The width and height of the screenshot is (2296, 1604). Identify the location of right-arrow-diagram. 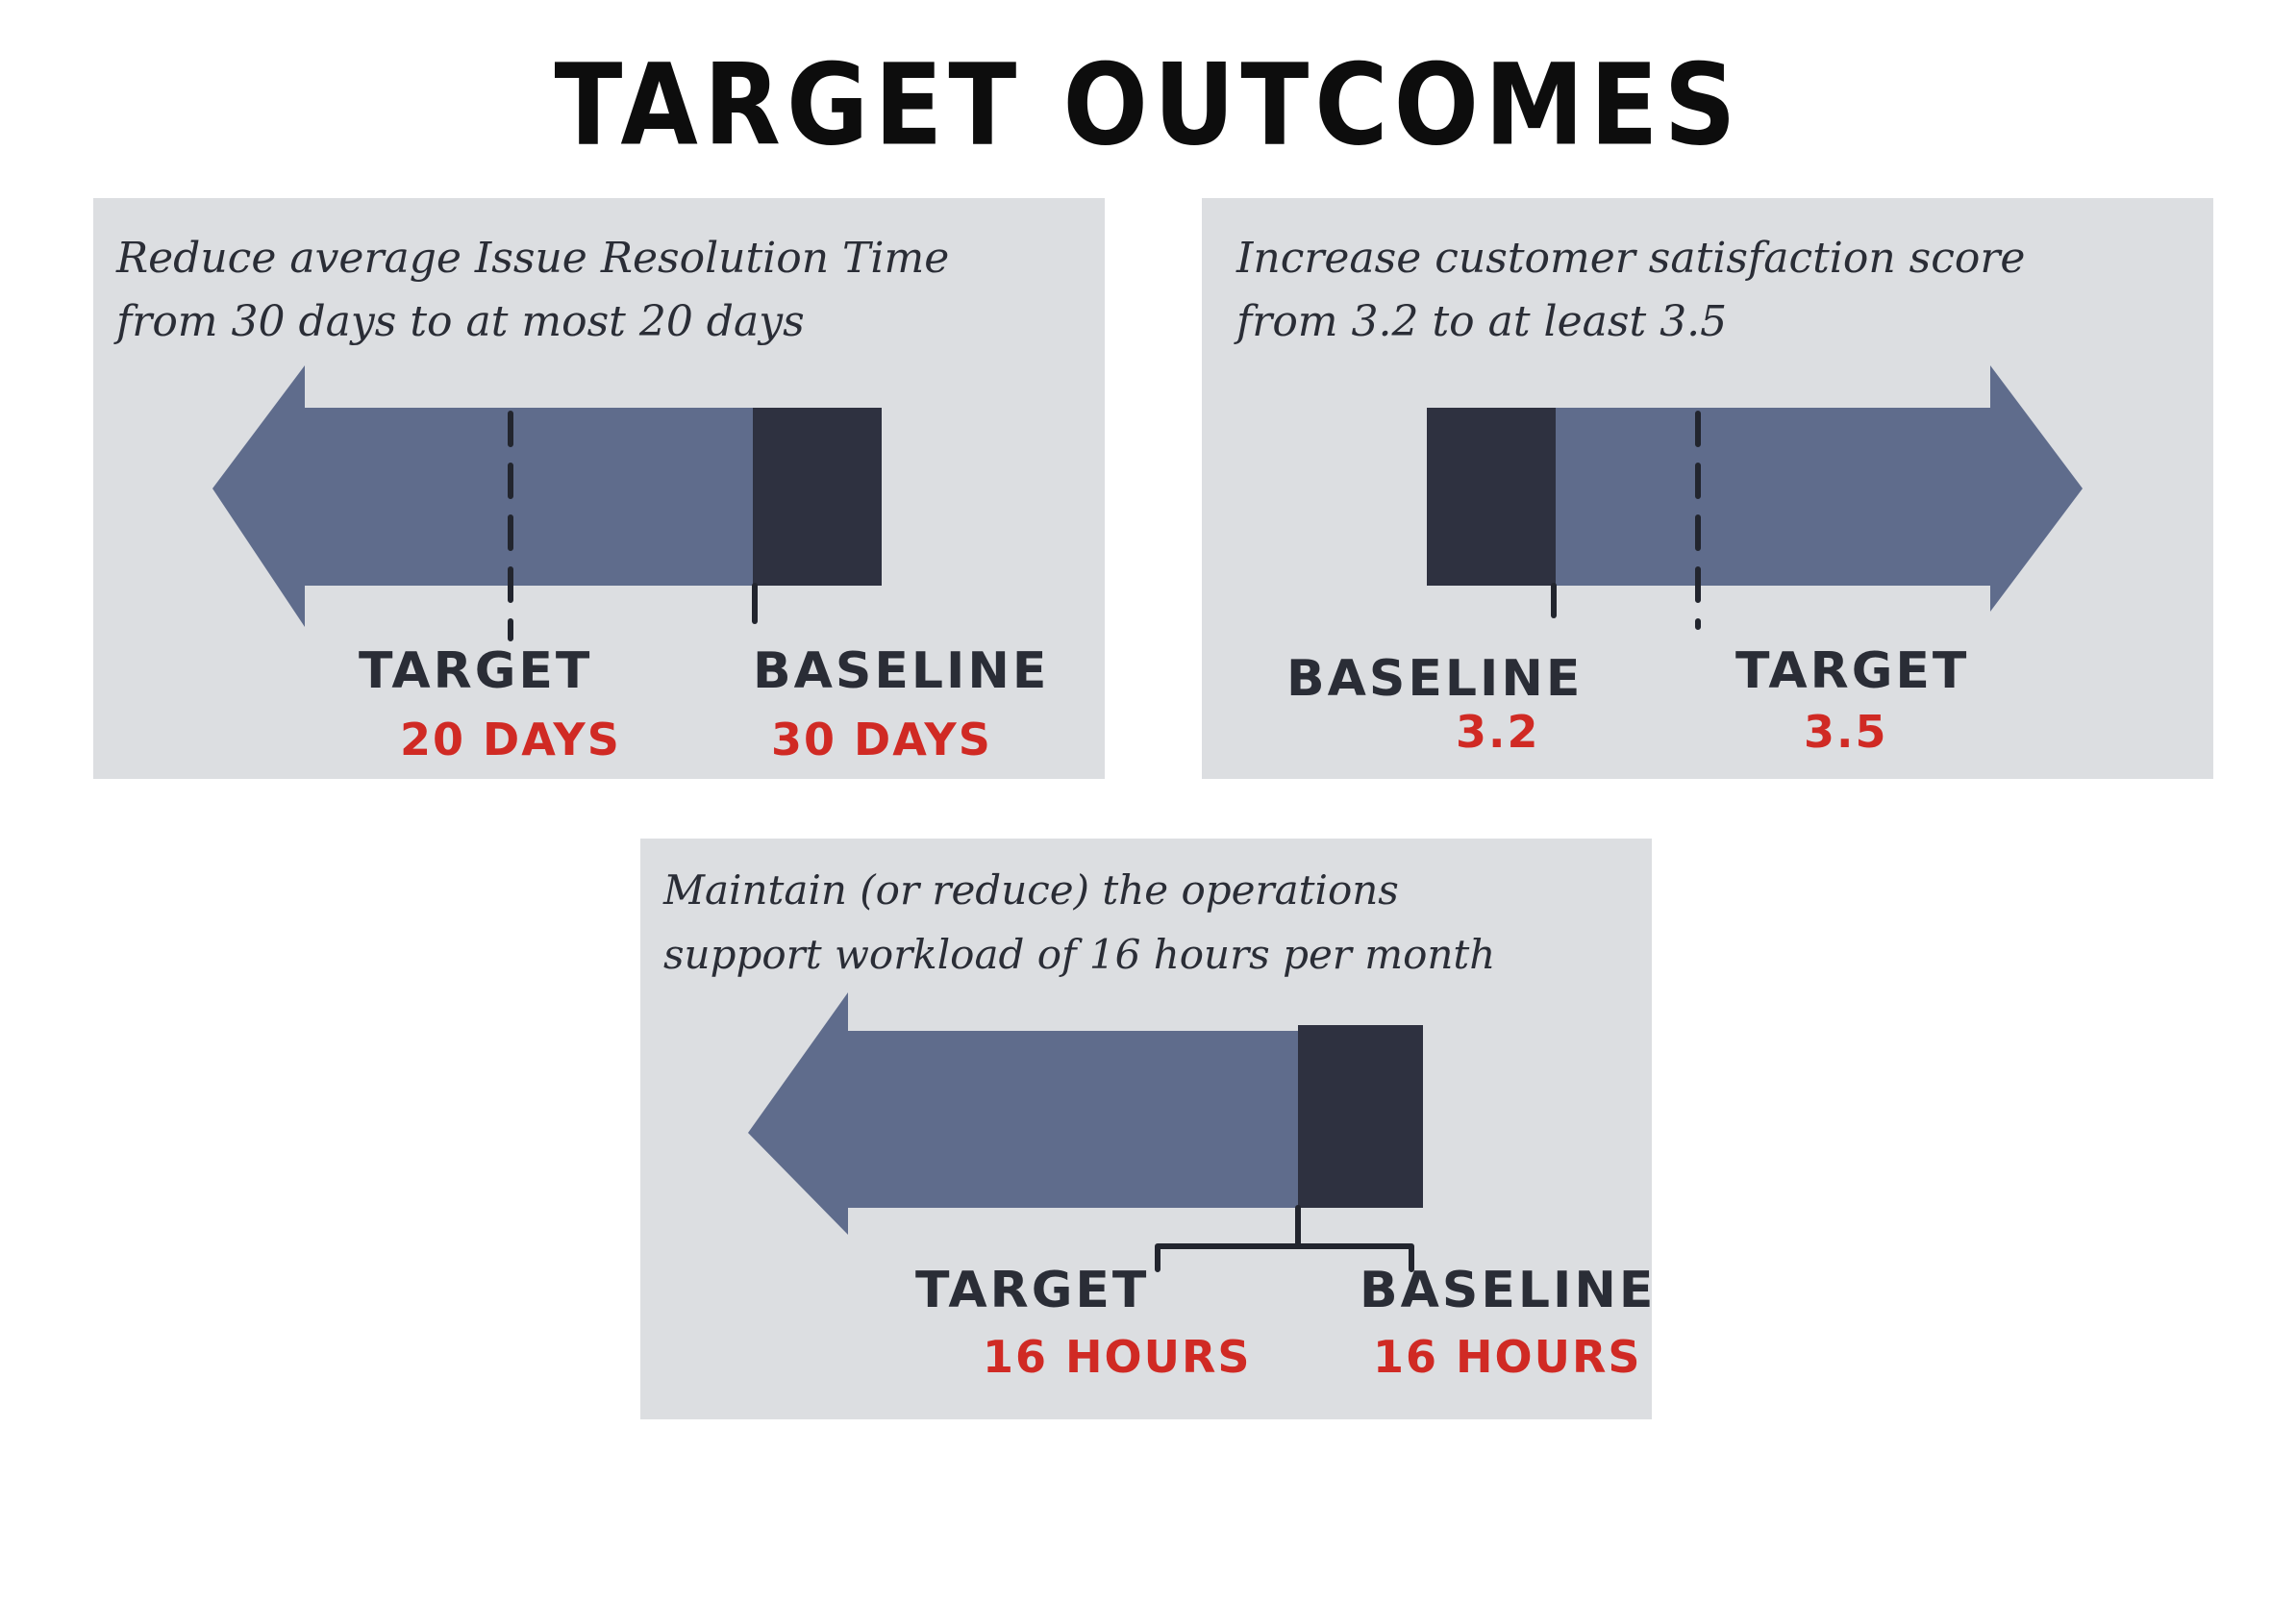
(1755, 497).